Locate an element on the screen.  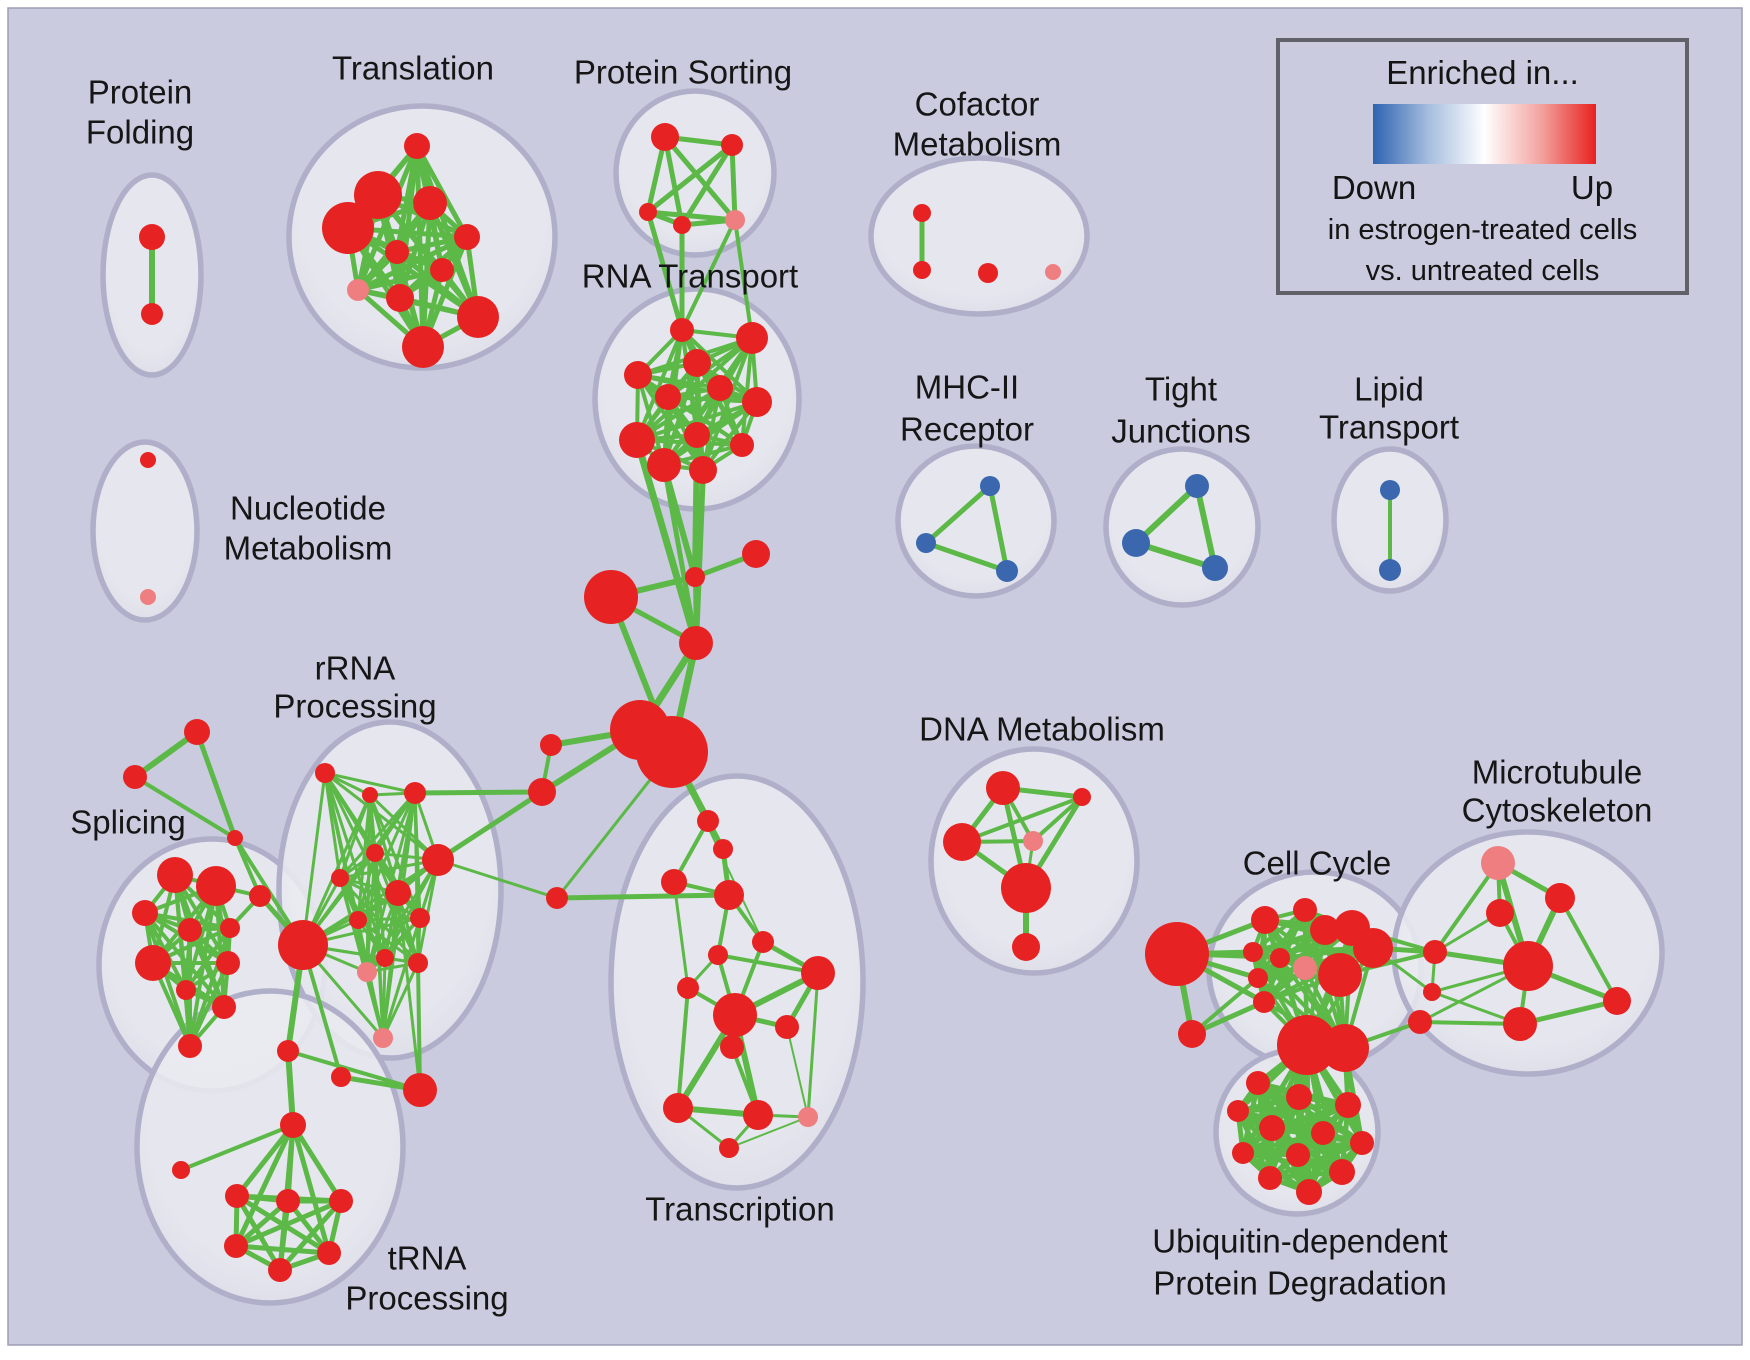
gene-set-node-cf3 is located at coordinates (1053, 272).